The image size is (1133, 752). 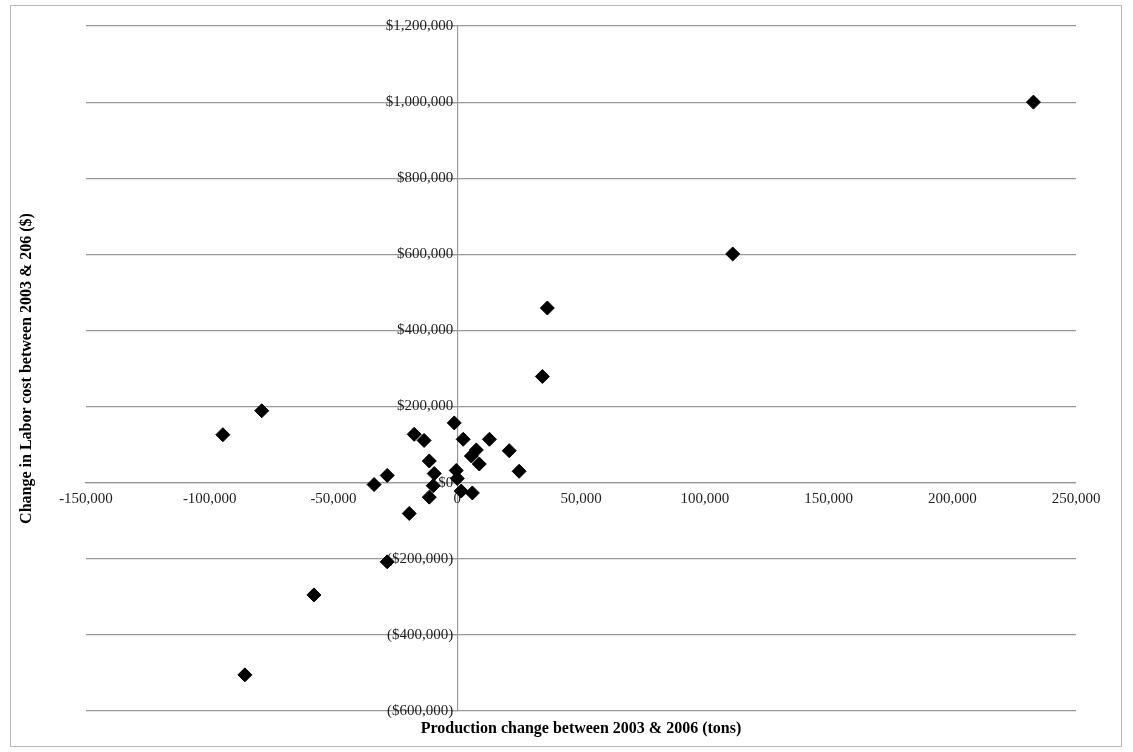 I want to click on x-tick-label: 200,000, so click(x=952, y=497).